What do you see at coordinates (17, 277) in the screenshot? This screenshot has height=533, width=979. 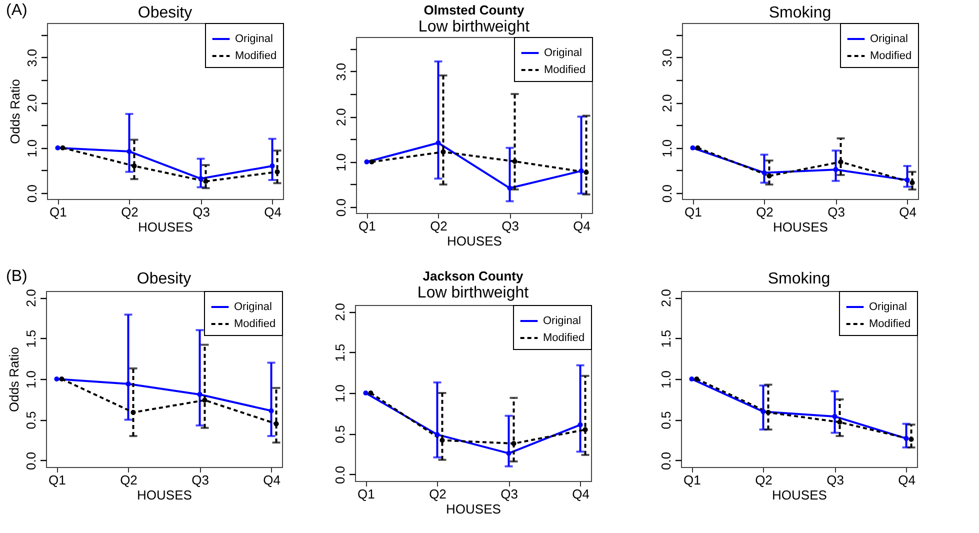 I see `text: (B)` at bounding box center [17, 277].